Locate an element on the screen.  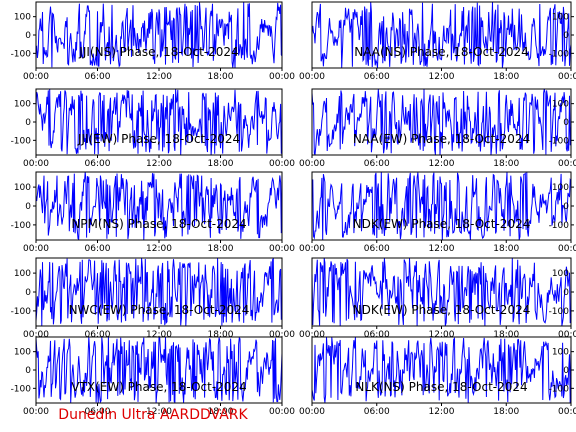
chart-title: NPM(NS) Phase, 18-Oct-2024 is located at coordinates (158, 224).